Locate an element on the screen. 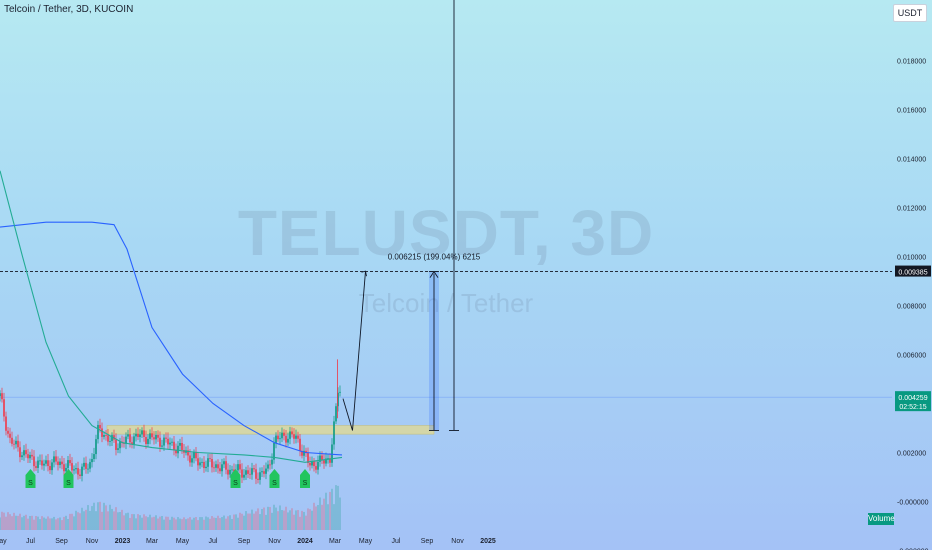  signal-marker is located at coordinates (68, 478).